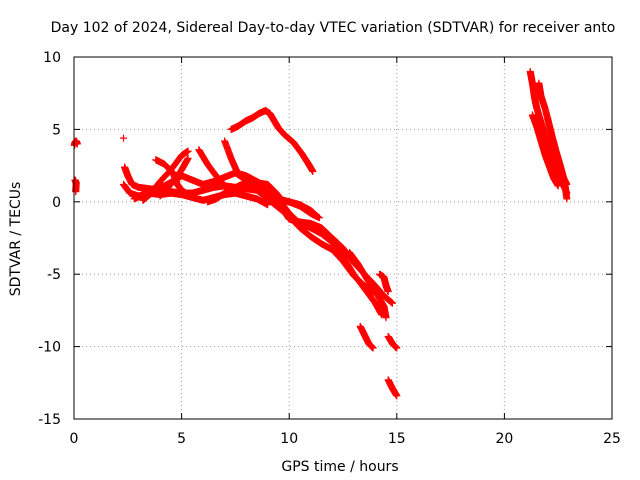 Image resolution: width=640 pixels, height=480 pixels. What do you see at coordinates (54, 275) in the screenshot?
I see `y-tick-label: -5` at bounding box center [54, 275].